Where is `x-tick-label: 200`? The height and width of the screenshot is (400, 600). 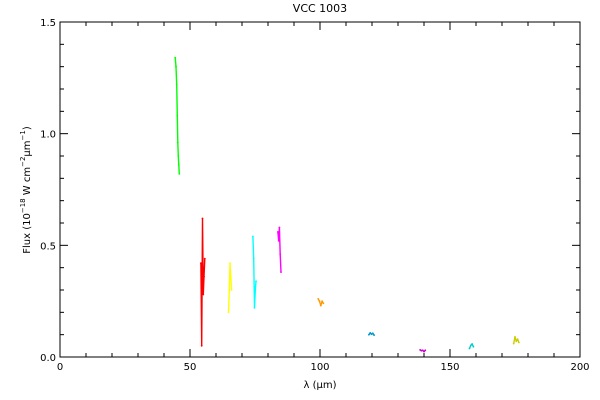
x-tick-label: 200 is located at coordinates (579, 367).